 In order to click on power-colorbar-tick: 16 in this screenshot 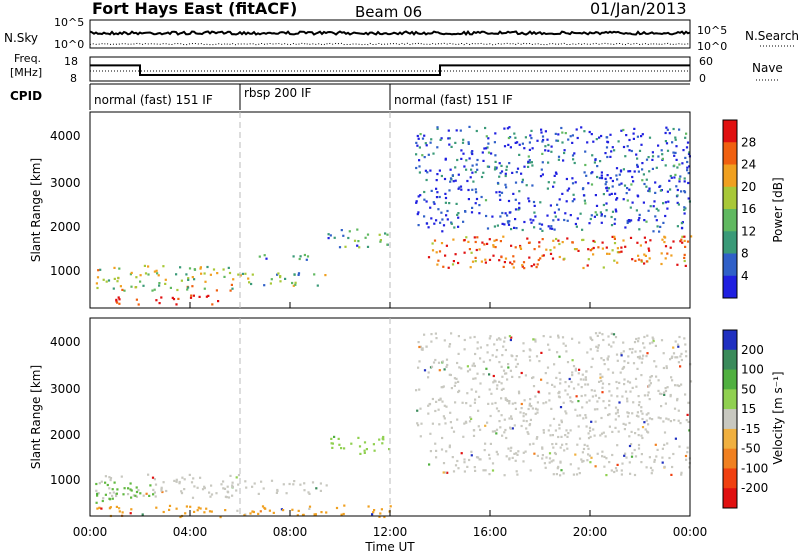, I will do `click(748, 209)`.